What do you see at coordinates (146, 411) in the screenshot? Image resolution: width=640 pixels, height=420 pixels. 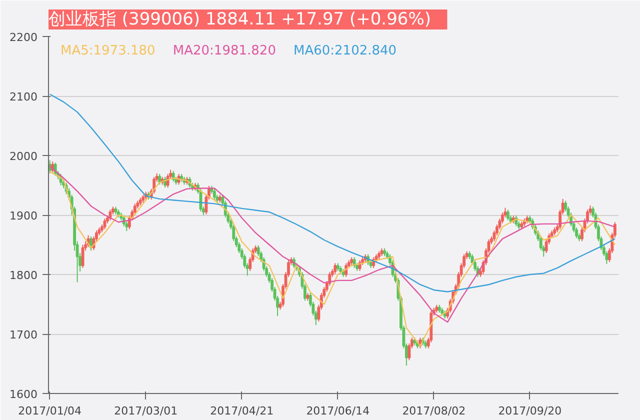 I see `x-tick-label: 2017/03/01` at bounding box center [146, 411].